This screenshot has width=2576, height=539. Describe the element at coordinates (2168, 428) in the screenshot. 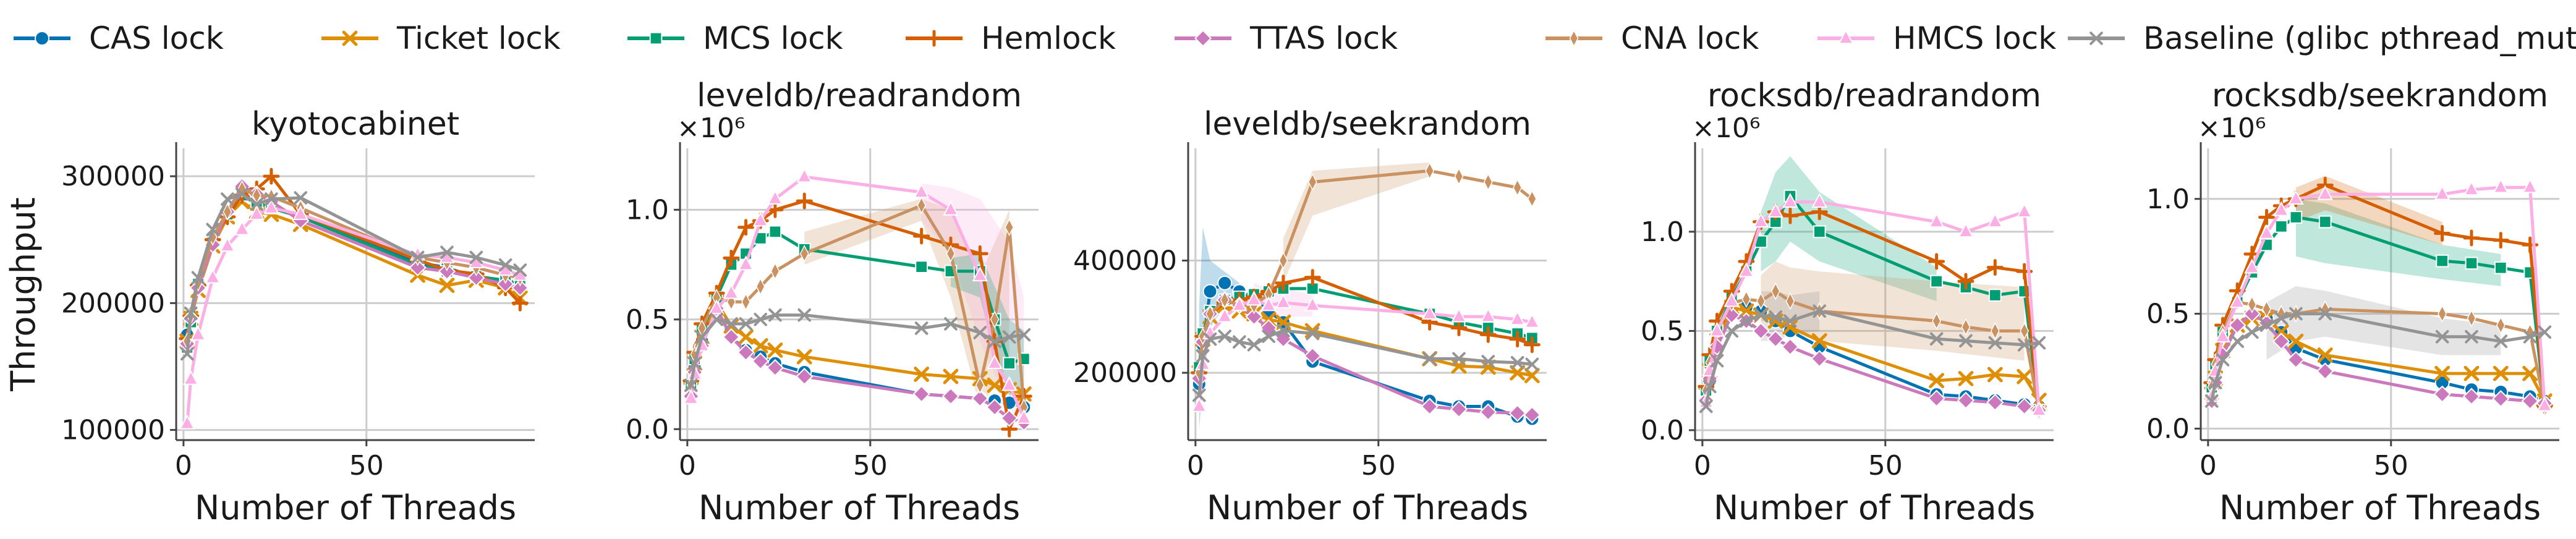

I see `y-tick-label: 0.0` at that location.